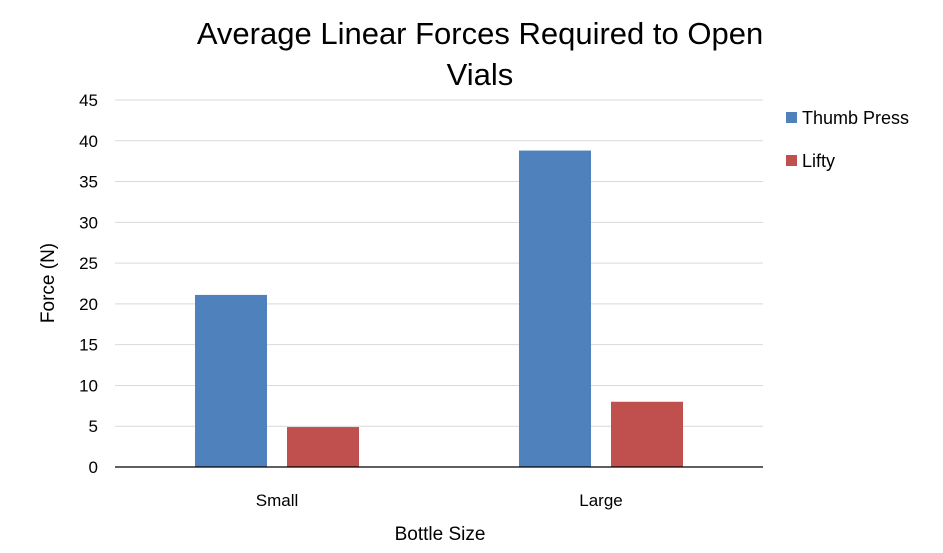 This screenshot has height=553, width=943. What do you see at coordinates (439, 500) in the screenshot?
I see `x-axis-ticks: Small Large` at bounding box center [439, 500].